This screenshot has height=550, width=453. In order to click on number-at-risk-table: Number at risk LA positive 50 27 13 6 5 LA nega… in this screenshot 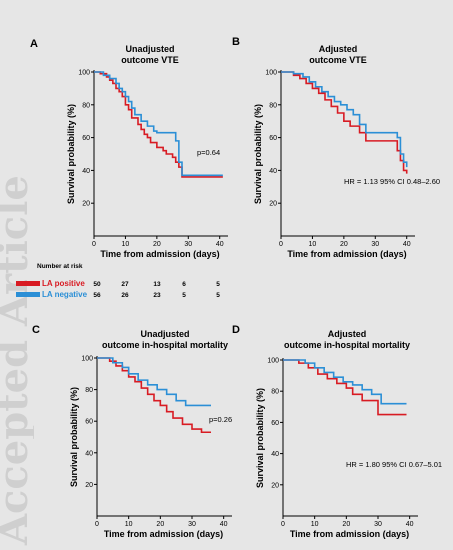, I will do `click(118, 281)`.